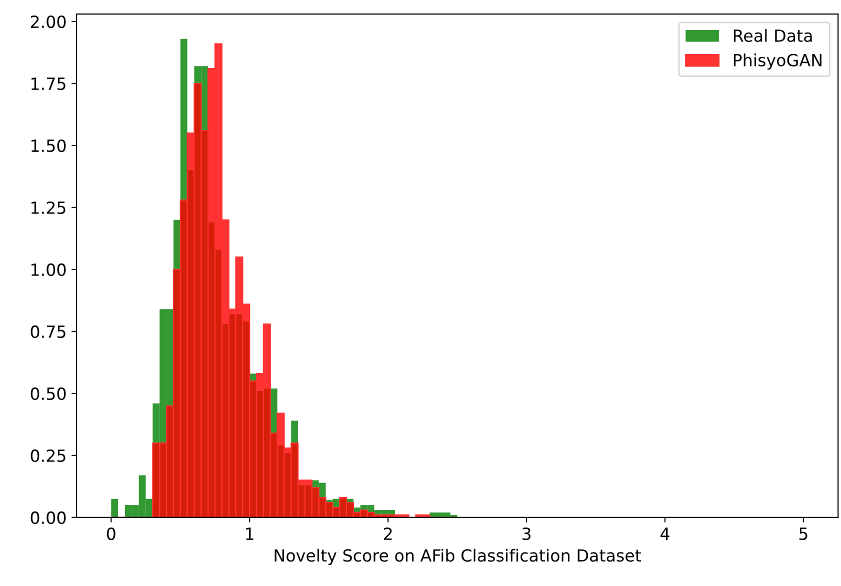 Image resolution: width=841 pixels, height=586 pixels. I want to click on x-tick-label: 4, so click(665, 534).